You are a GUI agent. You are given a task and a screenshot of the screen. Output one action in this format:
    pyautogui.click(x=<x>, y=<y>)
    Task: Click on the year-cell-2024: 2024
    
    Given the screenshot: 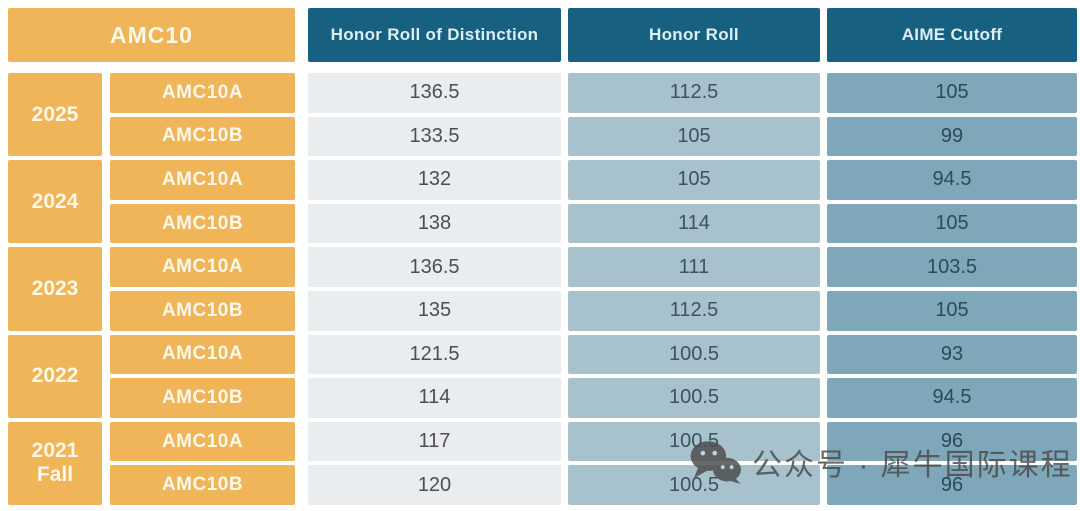 What is the action you would take?
    pyautogui.click(x=55, y=202)
    